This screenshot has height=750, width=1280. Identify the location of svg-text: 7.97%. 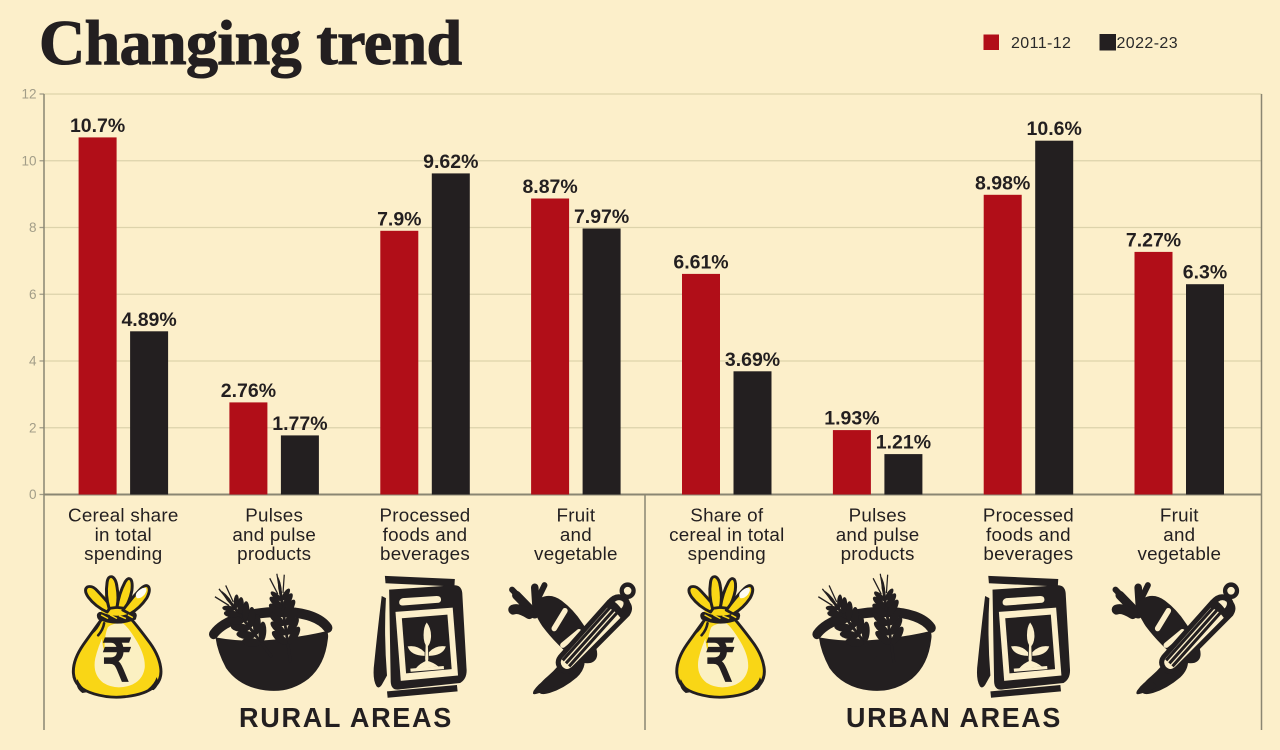
(601, 217).